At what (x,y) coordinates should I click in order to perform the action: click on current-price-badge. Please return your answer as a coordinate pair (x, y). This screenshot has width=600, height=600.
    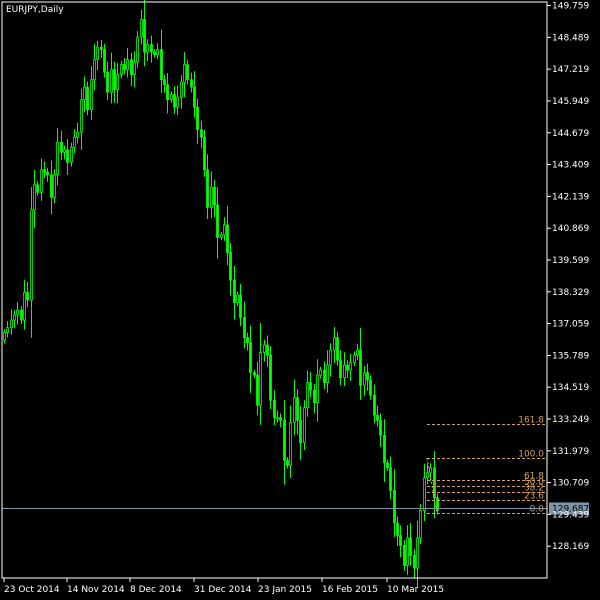
    Looking at the image, I should click on (569, 508).